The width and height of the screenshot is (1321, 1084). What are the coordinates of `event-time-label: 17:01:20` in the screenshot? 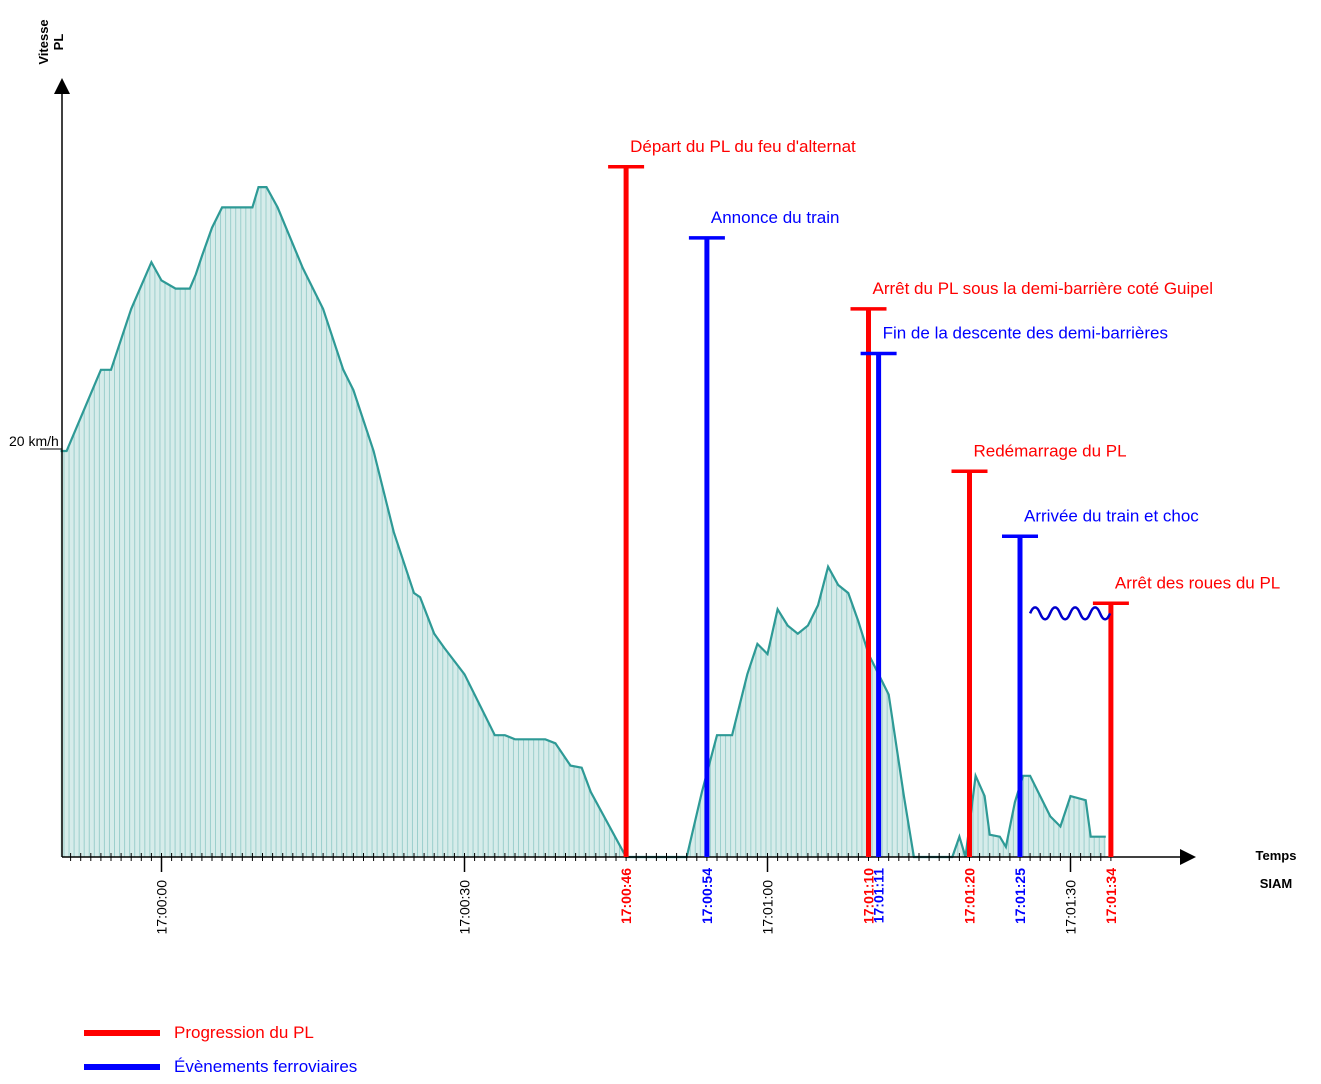 It's located at (970, 896).